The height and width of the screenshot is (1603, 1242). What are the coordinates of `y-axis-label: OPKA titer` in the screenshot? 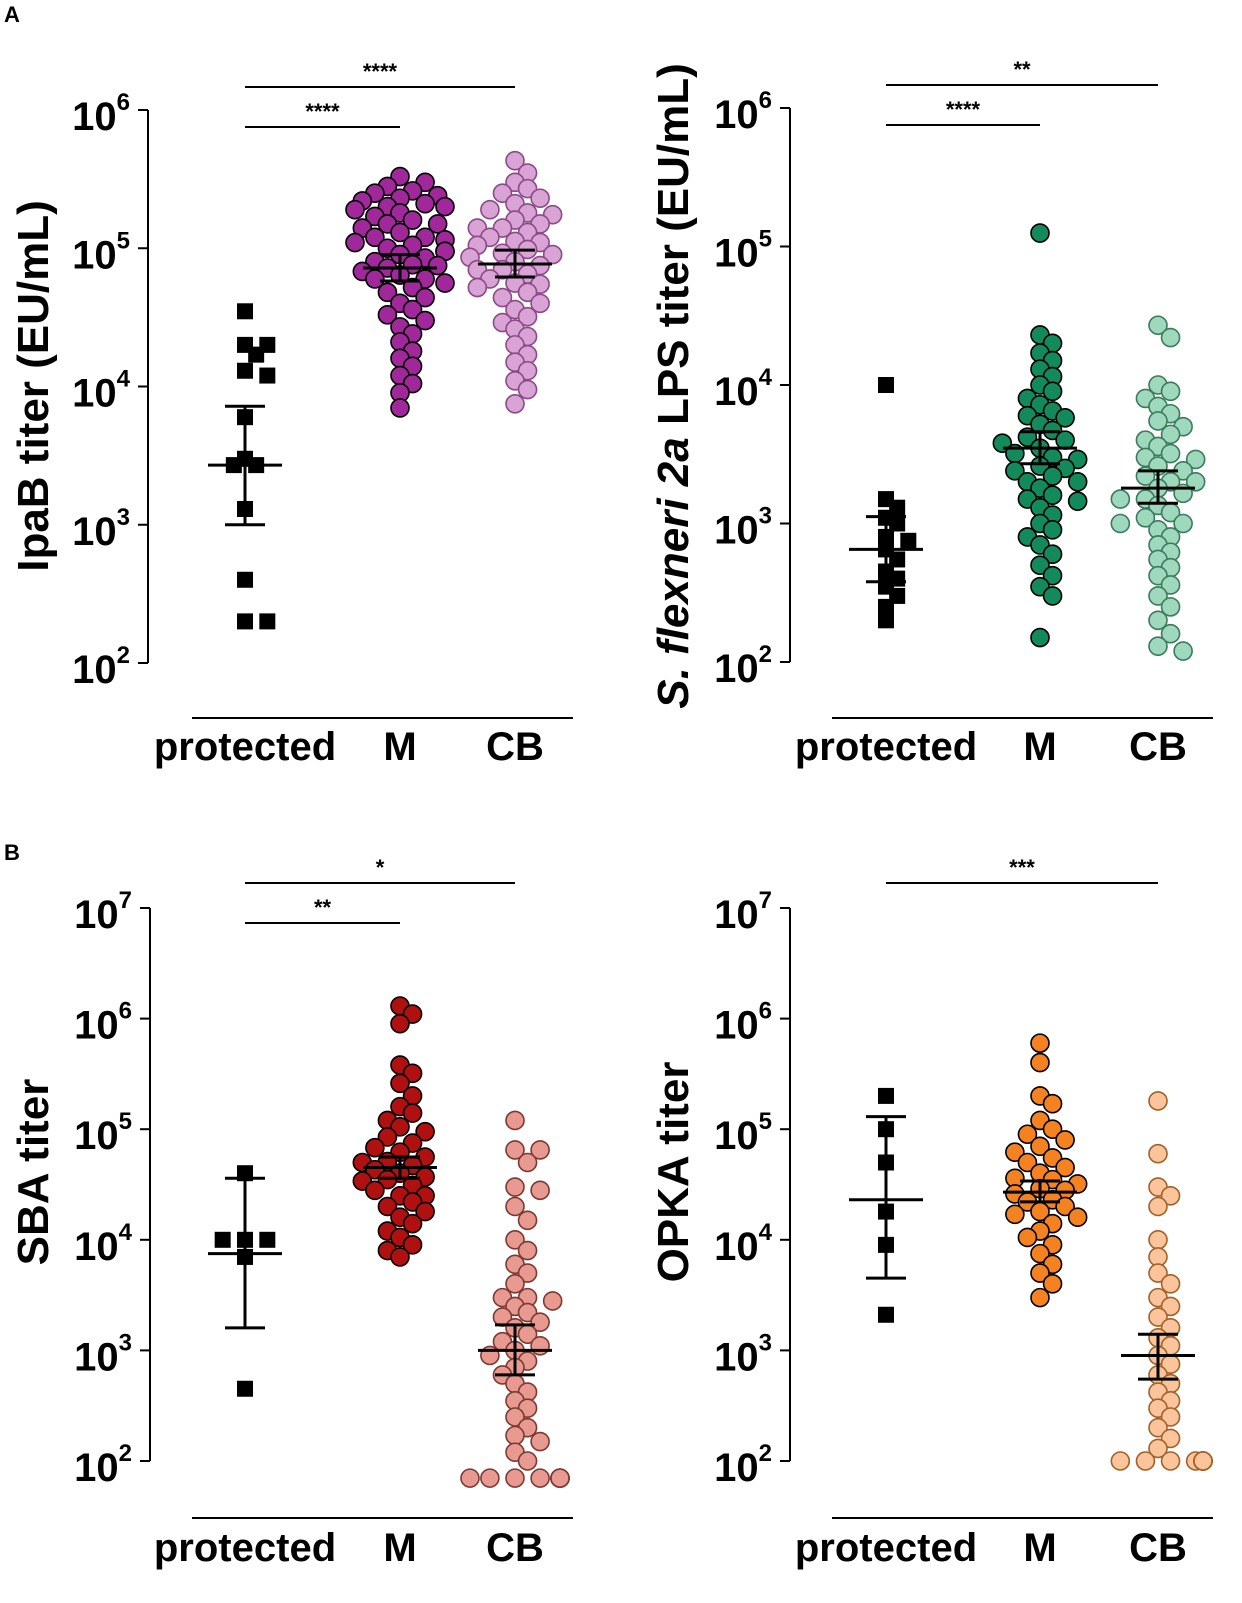 It's located at (673, 1172).